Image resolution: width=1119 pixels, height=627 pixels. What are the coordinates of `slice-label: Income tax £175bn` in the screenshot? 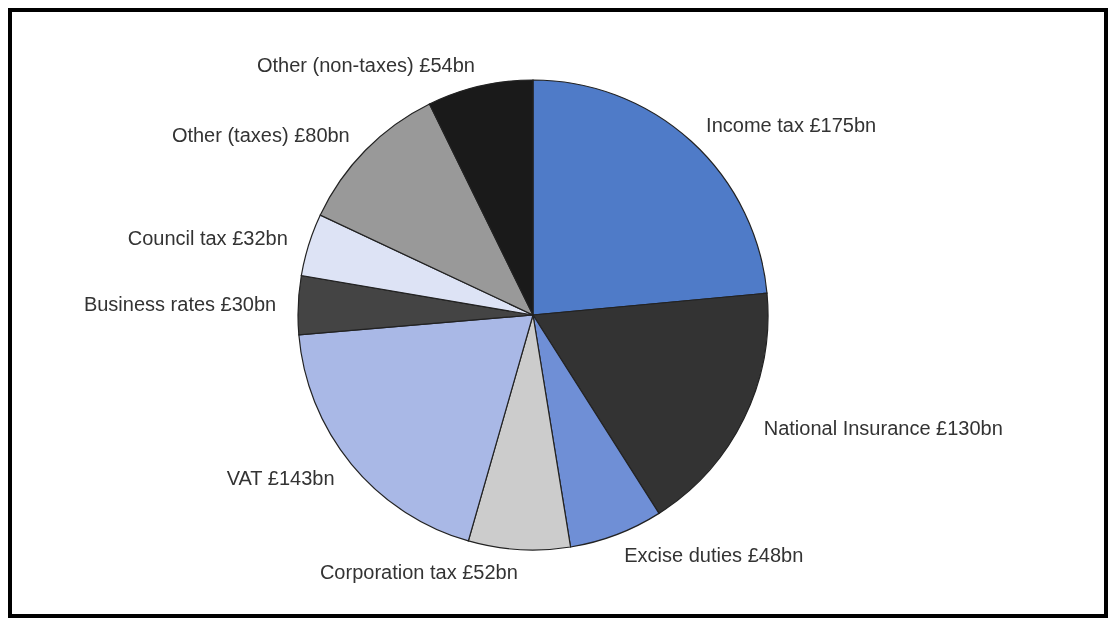 It's located at (791, 125).